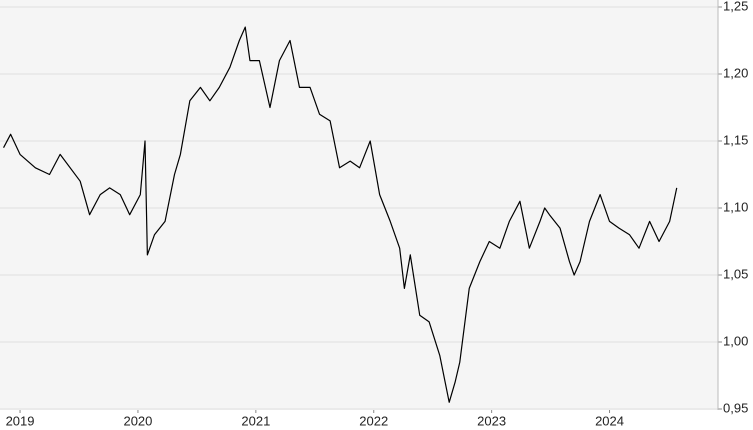 The height and width of the screenshot is (430, 753). Describe the element at coordinates (373, 420) in the screenshot. I see `x-tick-label: 2022` at that location.